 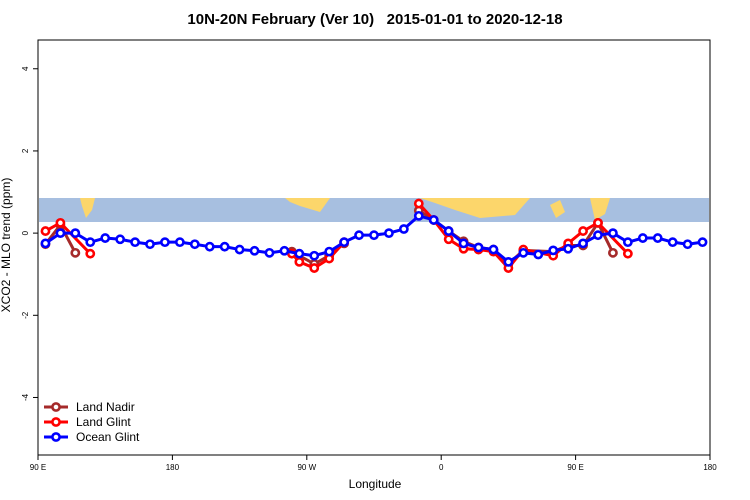 I want to click on legend-label: Land Nadir, so click(x=105, y=407).